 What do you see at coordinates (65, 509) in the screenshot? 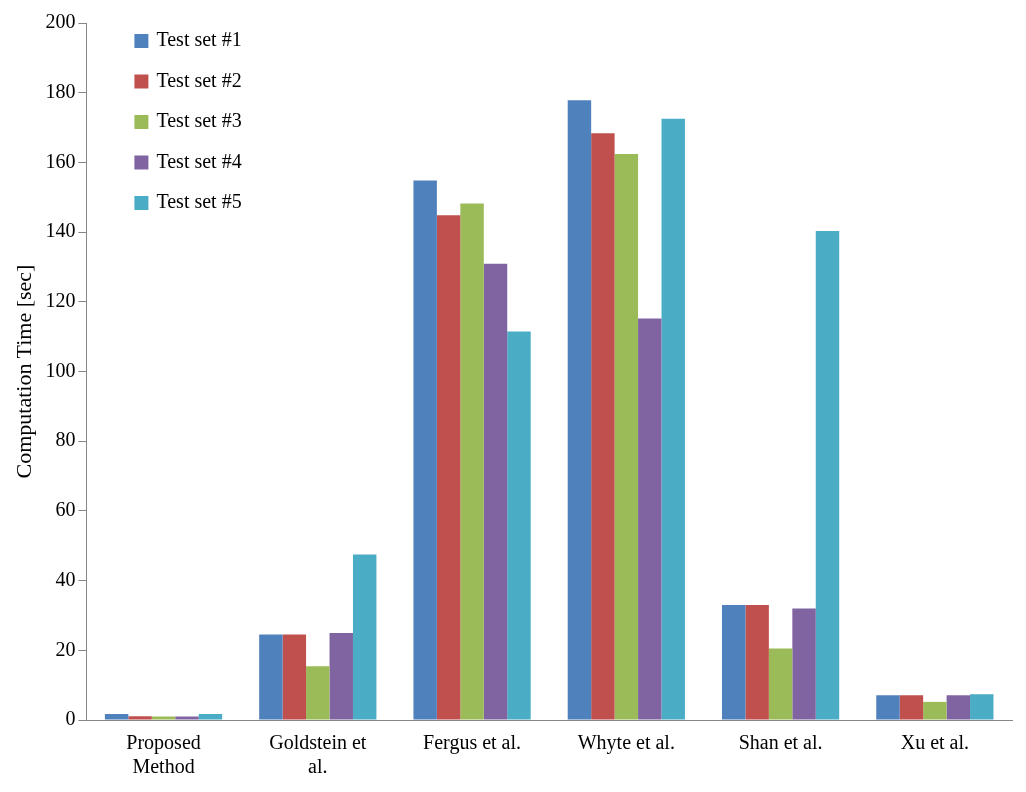
I see `y-tick-label: 60` at bounding box center [65, 509].